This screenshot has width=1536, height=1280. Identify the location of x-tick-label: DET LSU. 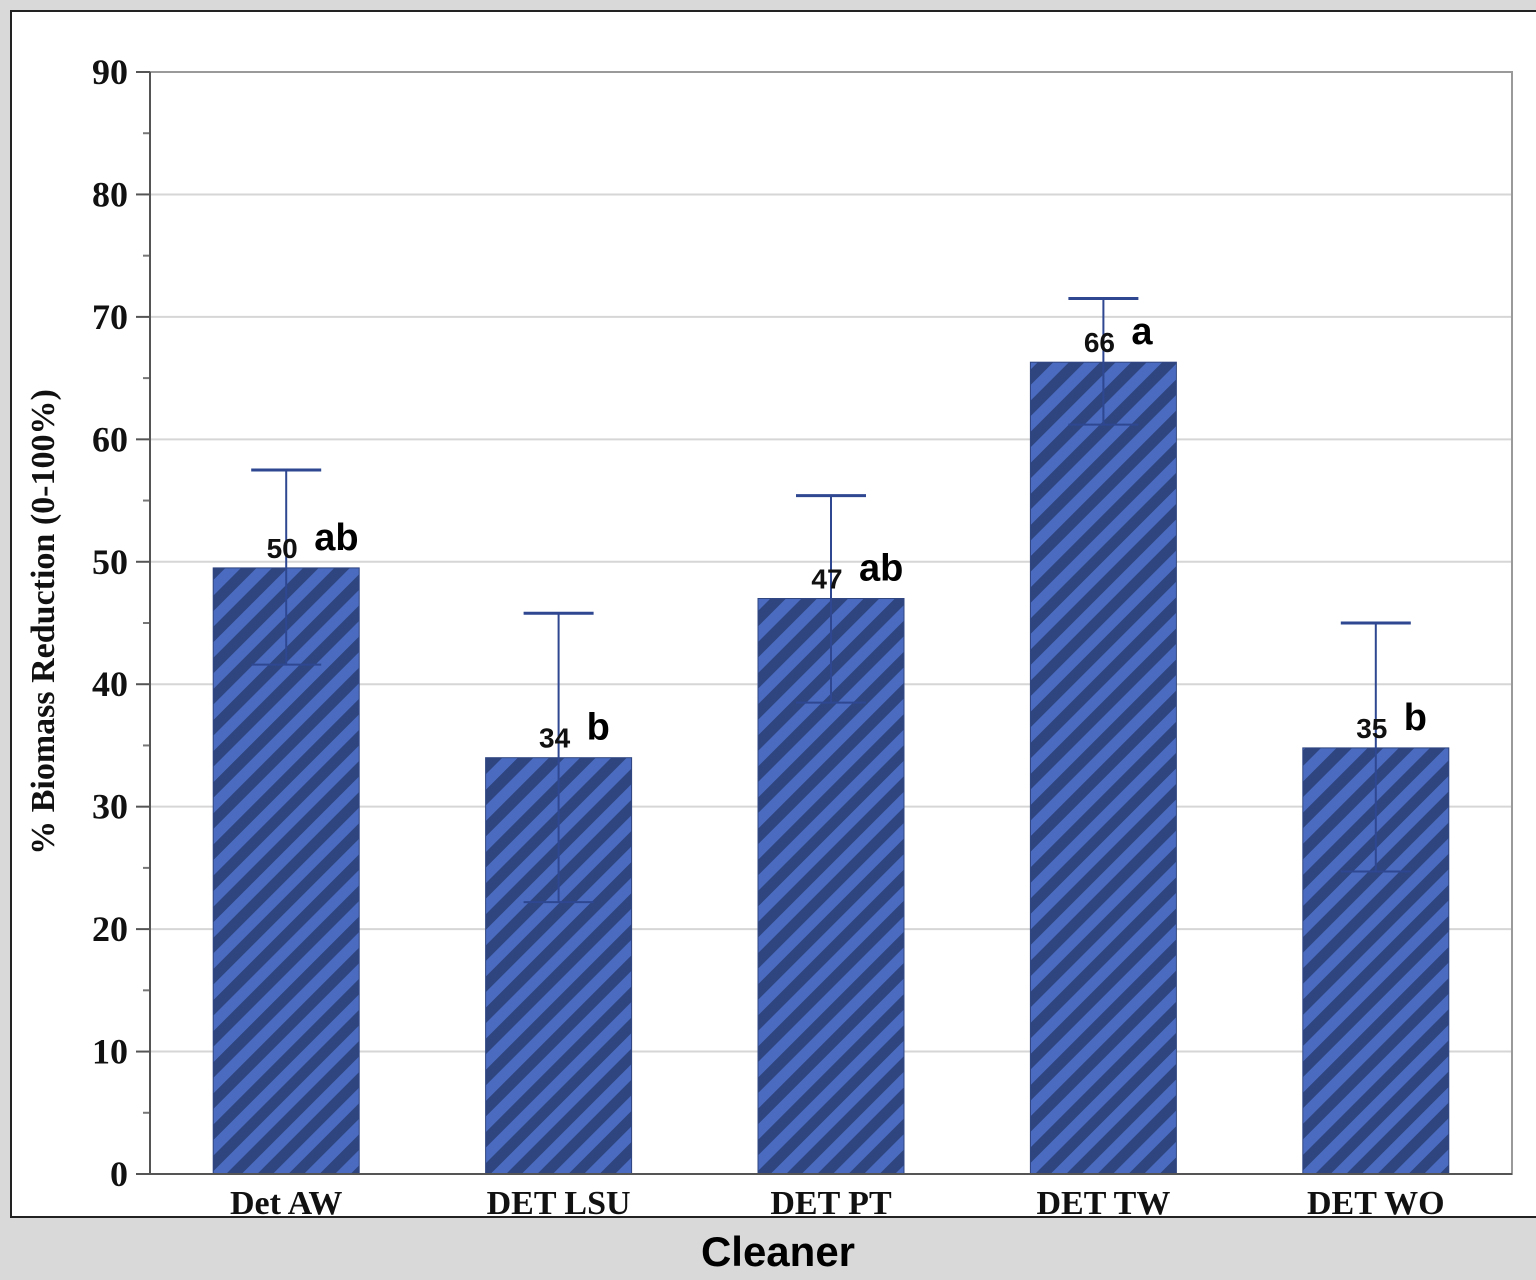
(559, 1203).